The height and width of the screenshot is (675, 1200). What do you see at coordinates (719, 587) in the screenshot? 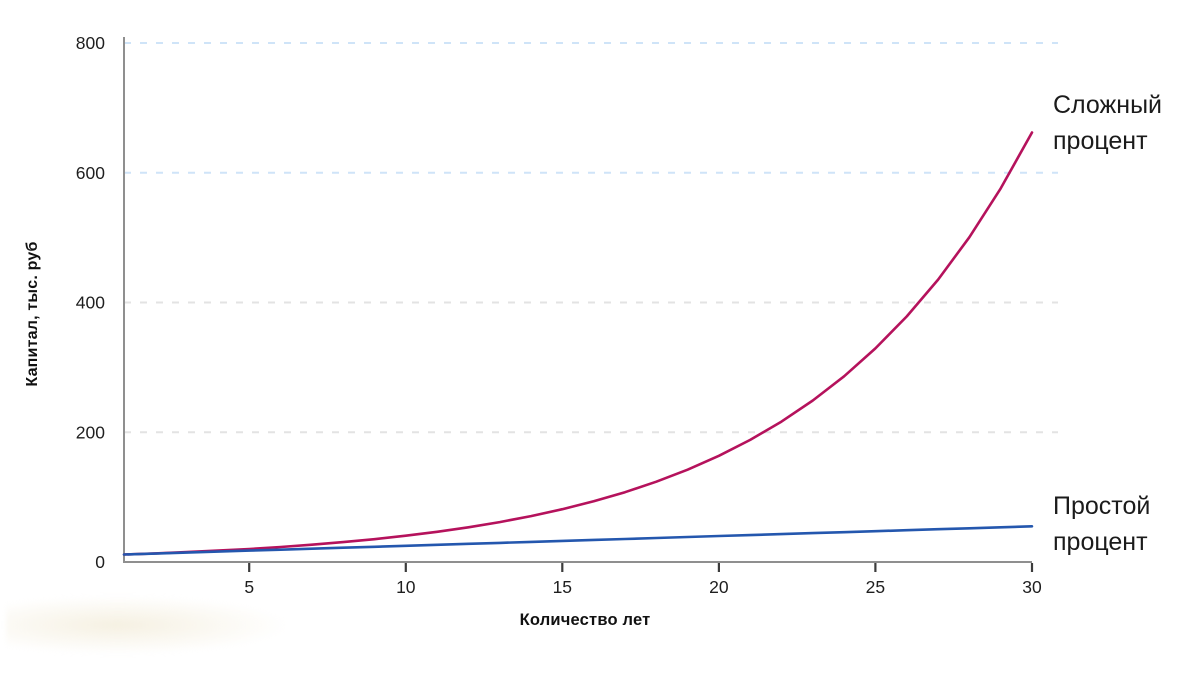
I see `x-tick-label-20: 20` at bounding box center [719, 587].